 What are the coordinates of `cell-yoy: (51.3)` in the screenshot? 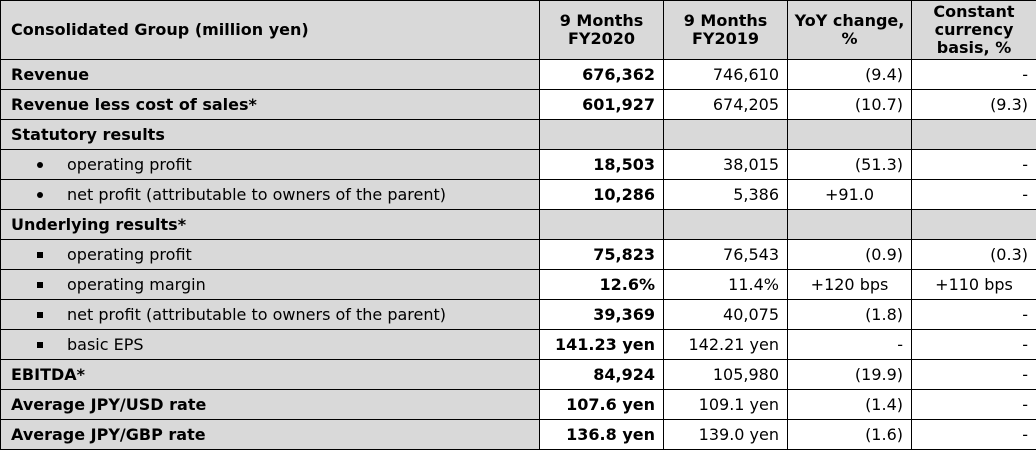 It's located at (849, 164).